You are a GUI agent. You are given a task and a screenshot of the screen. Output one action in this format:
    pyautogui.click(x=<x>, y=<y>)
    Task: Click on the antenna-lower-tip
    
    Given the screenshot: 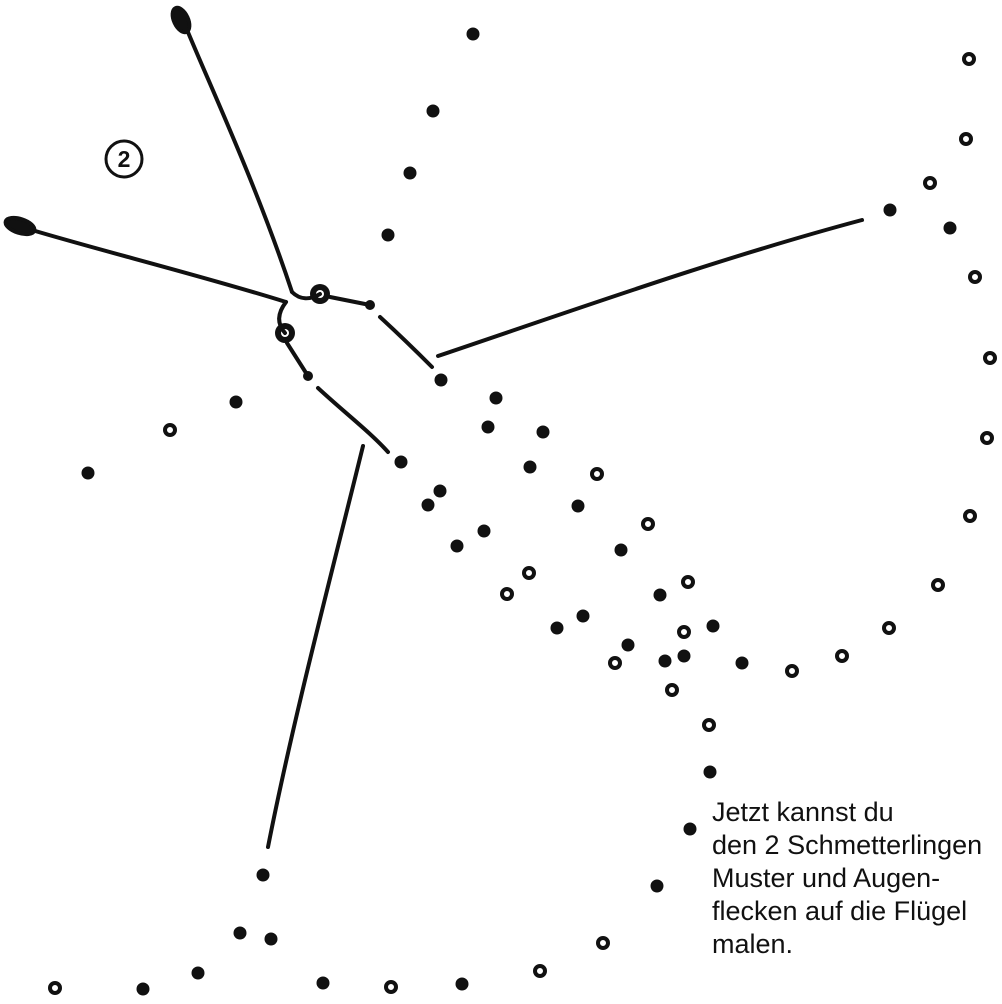 What is the action you would take?
    pyautogui.click(x=20, y=226)
    